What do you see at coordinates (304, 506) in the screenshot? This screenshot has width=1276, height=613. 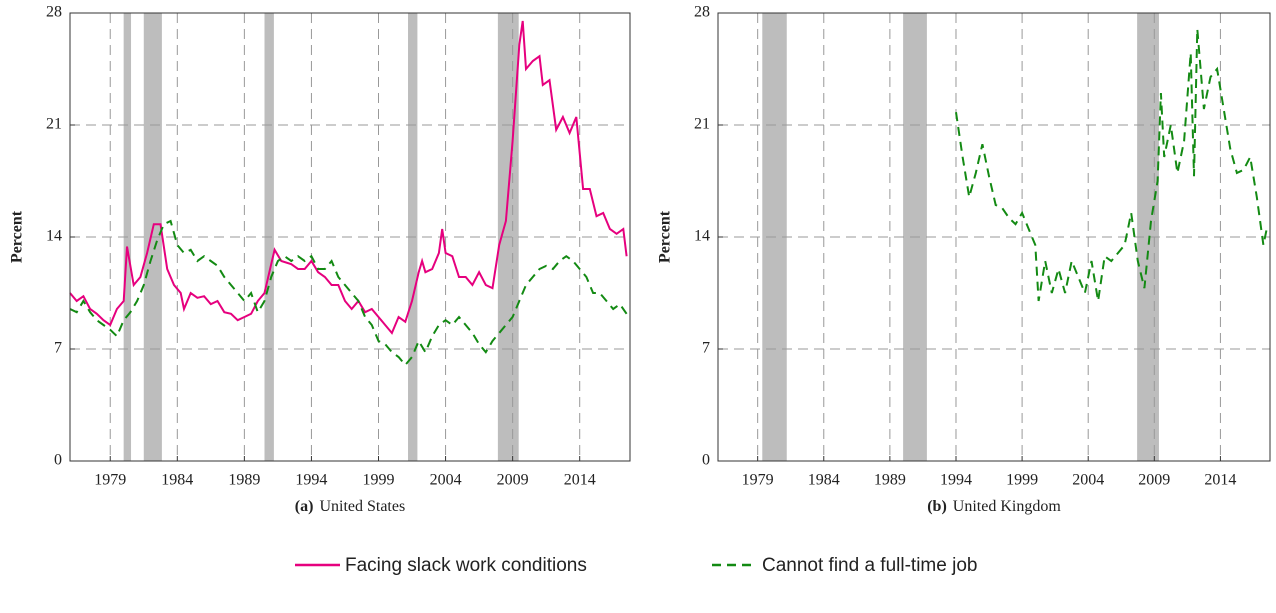 I see `panel-label: (a)` at bounding box center [304, 506].